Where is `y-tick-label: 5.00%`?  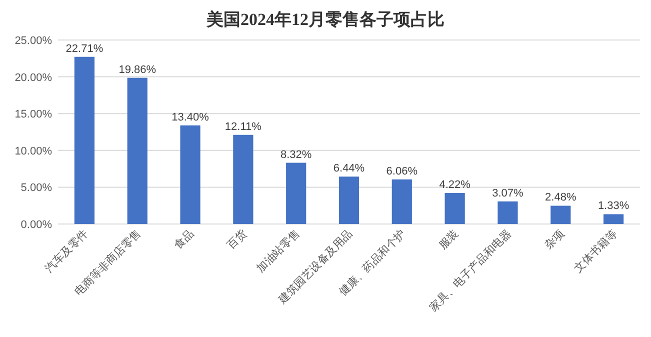 y-tick-label: 5.00% is located at coordinates (36, 188).